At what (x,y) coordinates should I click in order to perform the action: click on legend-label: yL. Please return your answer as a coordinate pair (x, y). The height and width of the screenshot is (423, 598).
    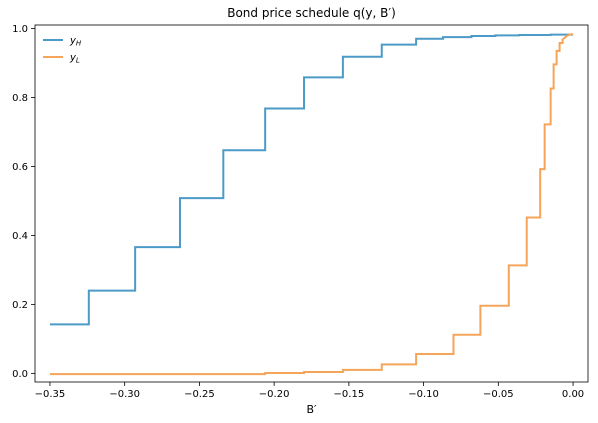
    Looking at the image, I should click on (74, 59).